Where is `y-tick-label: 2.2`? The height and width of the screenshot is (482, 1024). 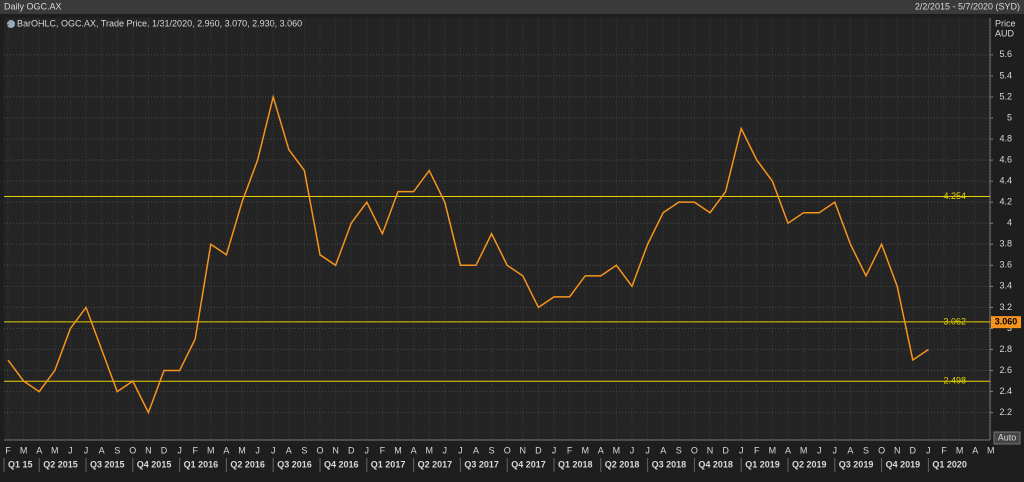 y-tick-label: 2.2 is located at coordinates (1005, 412).